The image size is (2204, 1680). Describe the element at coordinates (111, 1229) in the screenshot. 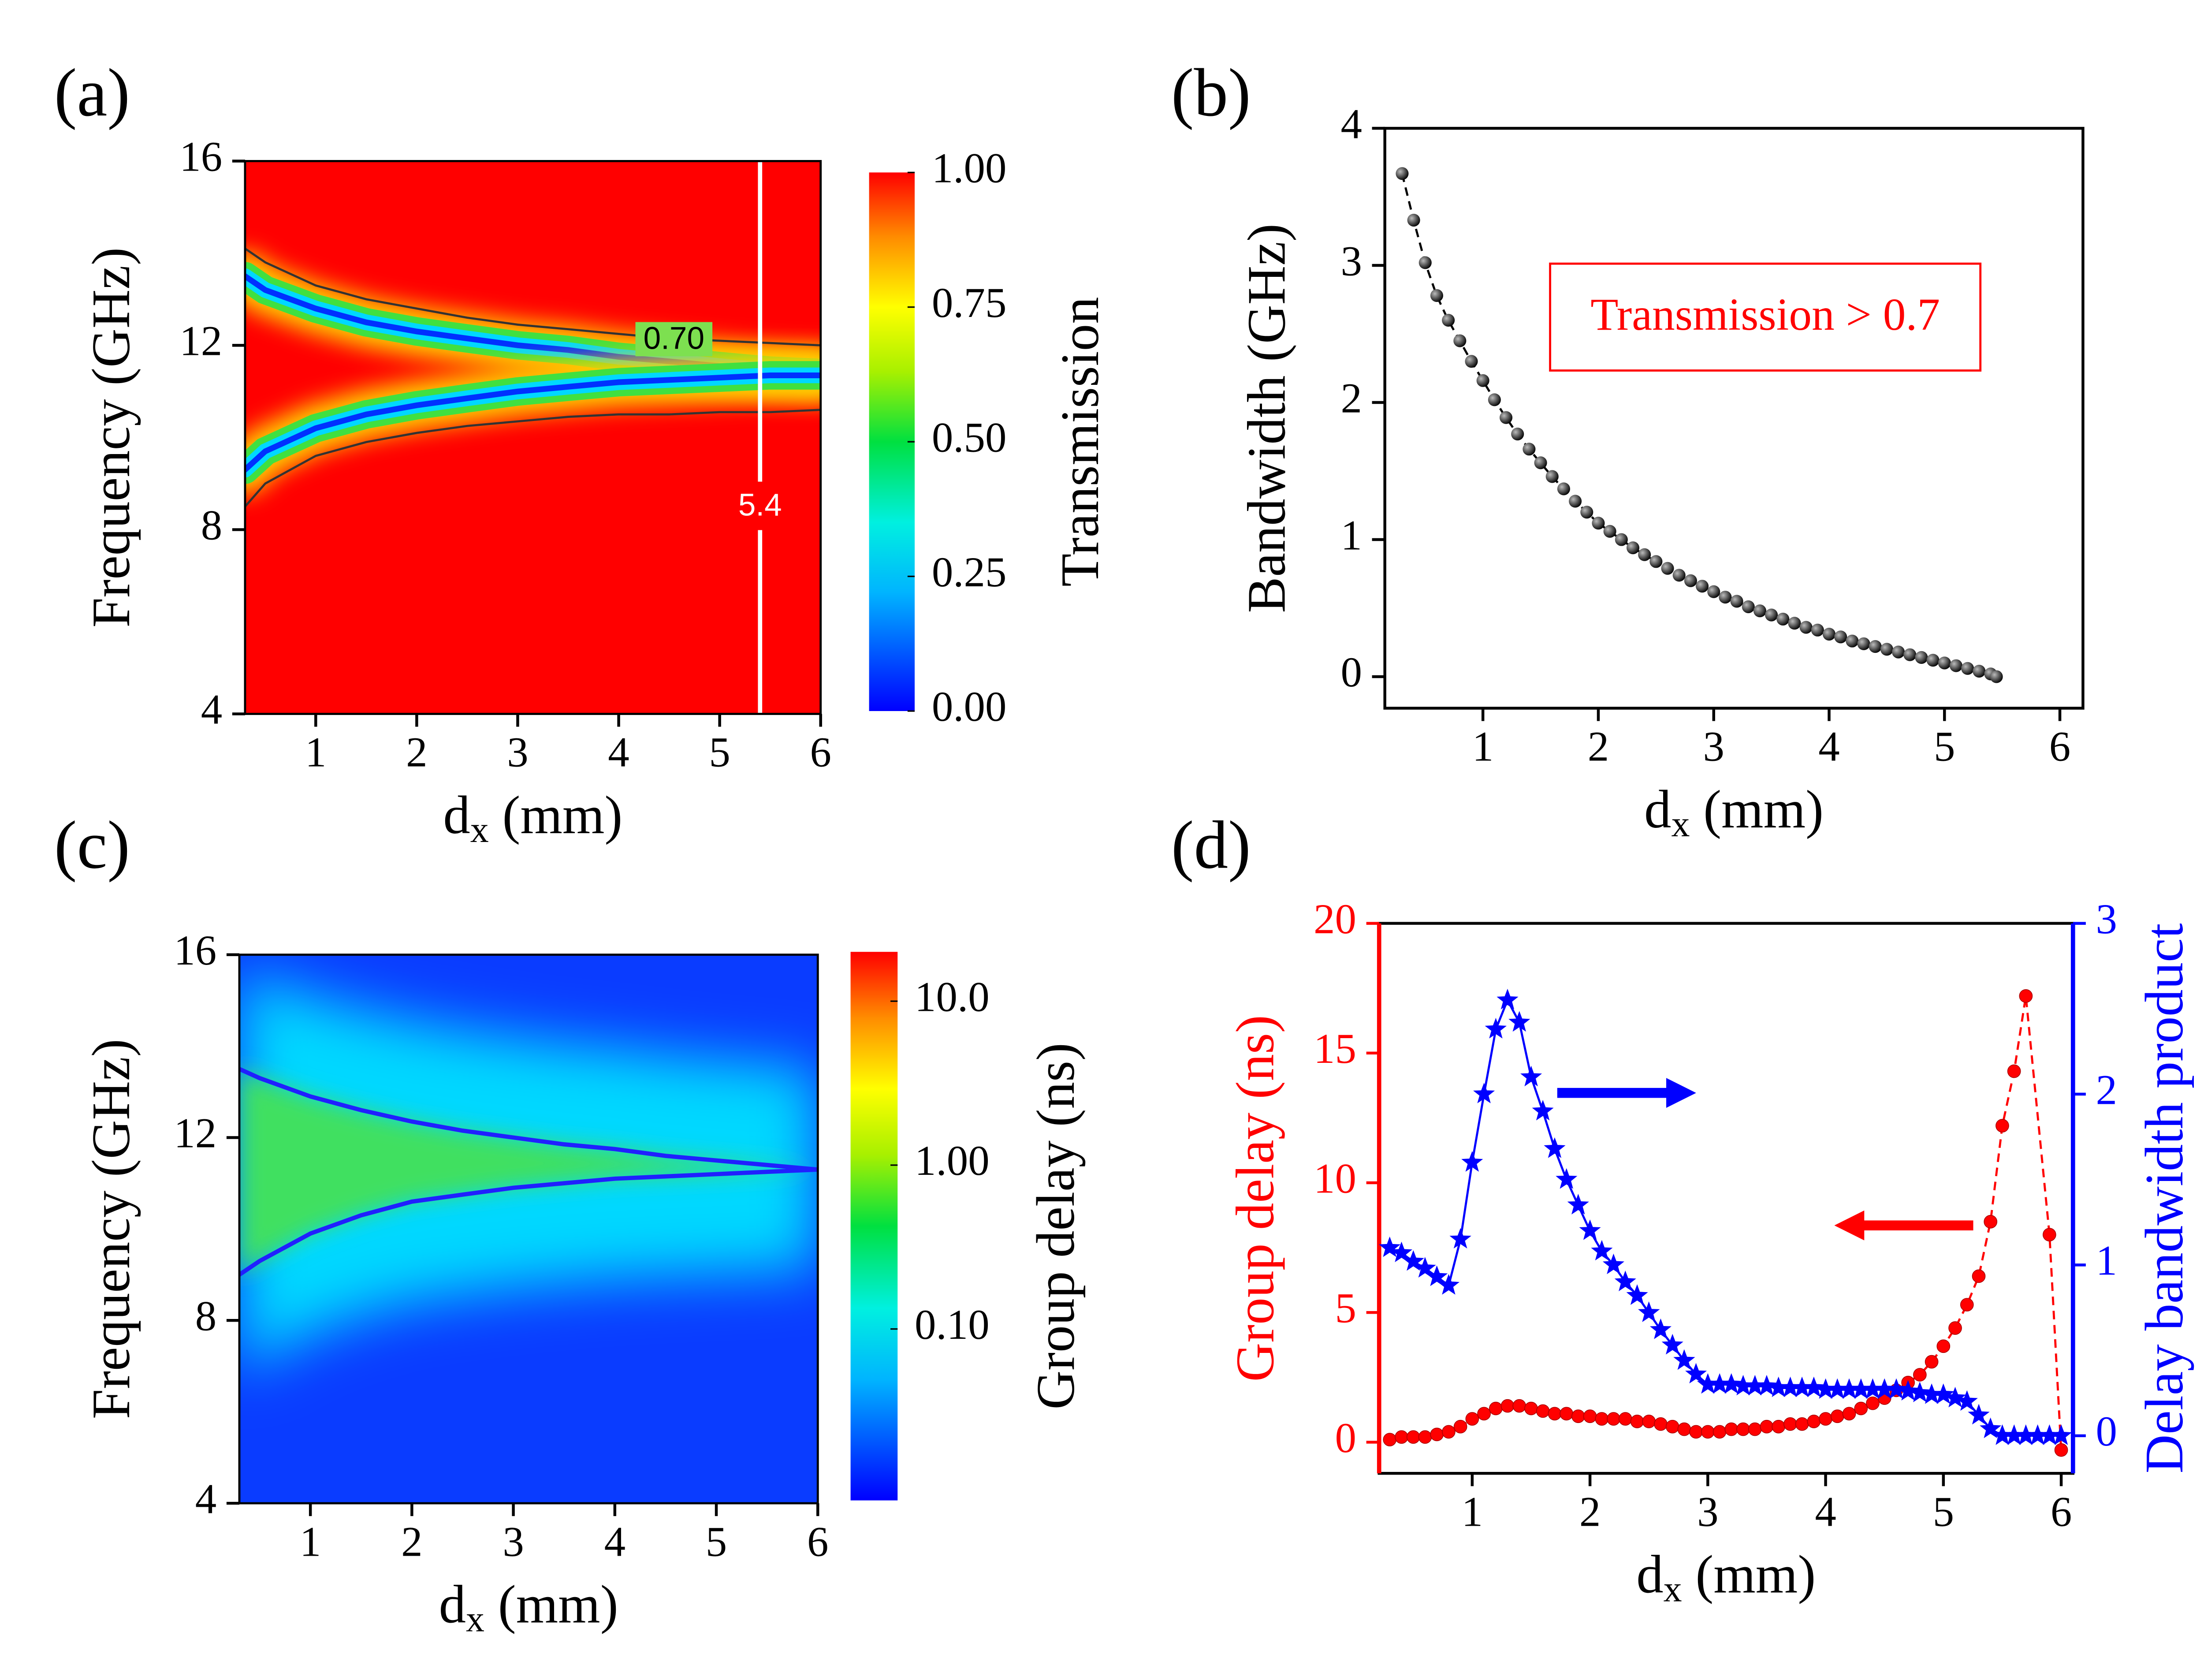

I see `y-axis-label: Frequency (GHz)` at that location.